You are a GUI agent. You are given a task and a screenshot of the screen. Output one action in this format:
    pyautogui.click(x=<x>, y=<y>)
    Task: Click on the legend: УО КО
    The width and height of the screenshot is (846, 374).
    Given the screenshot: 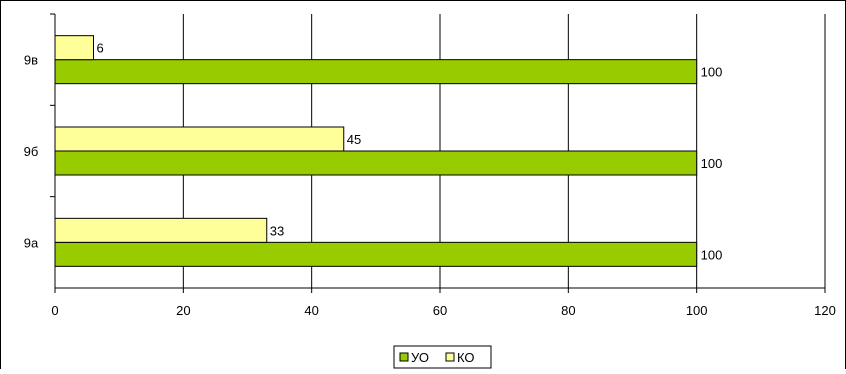 What is the action you would take?
    pyautogui.click(x=442, y=357)
    